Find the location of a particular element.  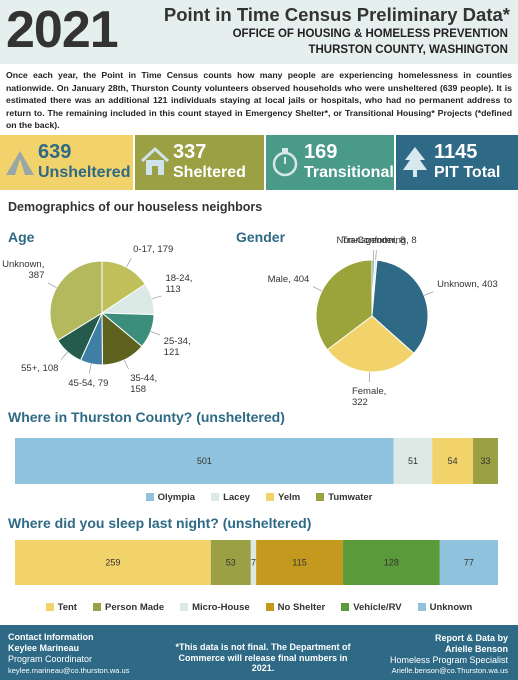

legend-label: Tumwater is located at coordinates (350, 497).